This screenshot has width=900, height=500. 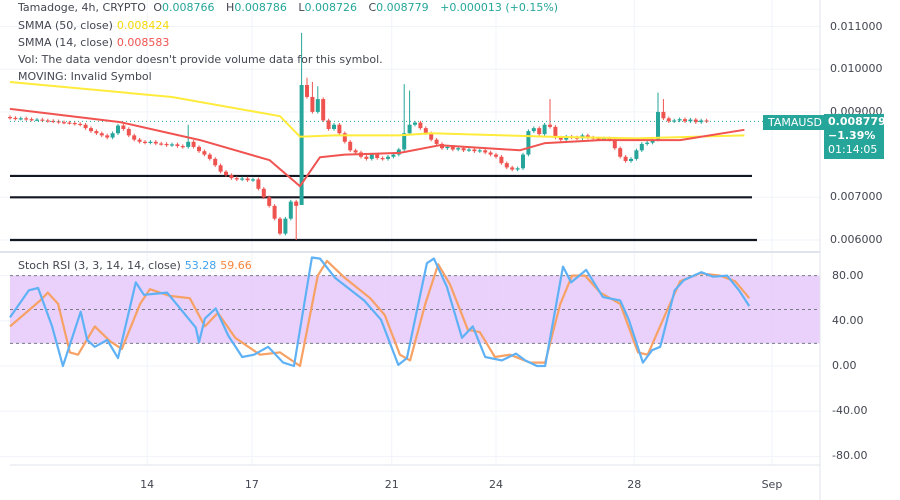 What do you see at coordinates (856, 26) in the screenshot?
I see `price-tick: 0.011000` at bounding box center [856, 26].